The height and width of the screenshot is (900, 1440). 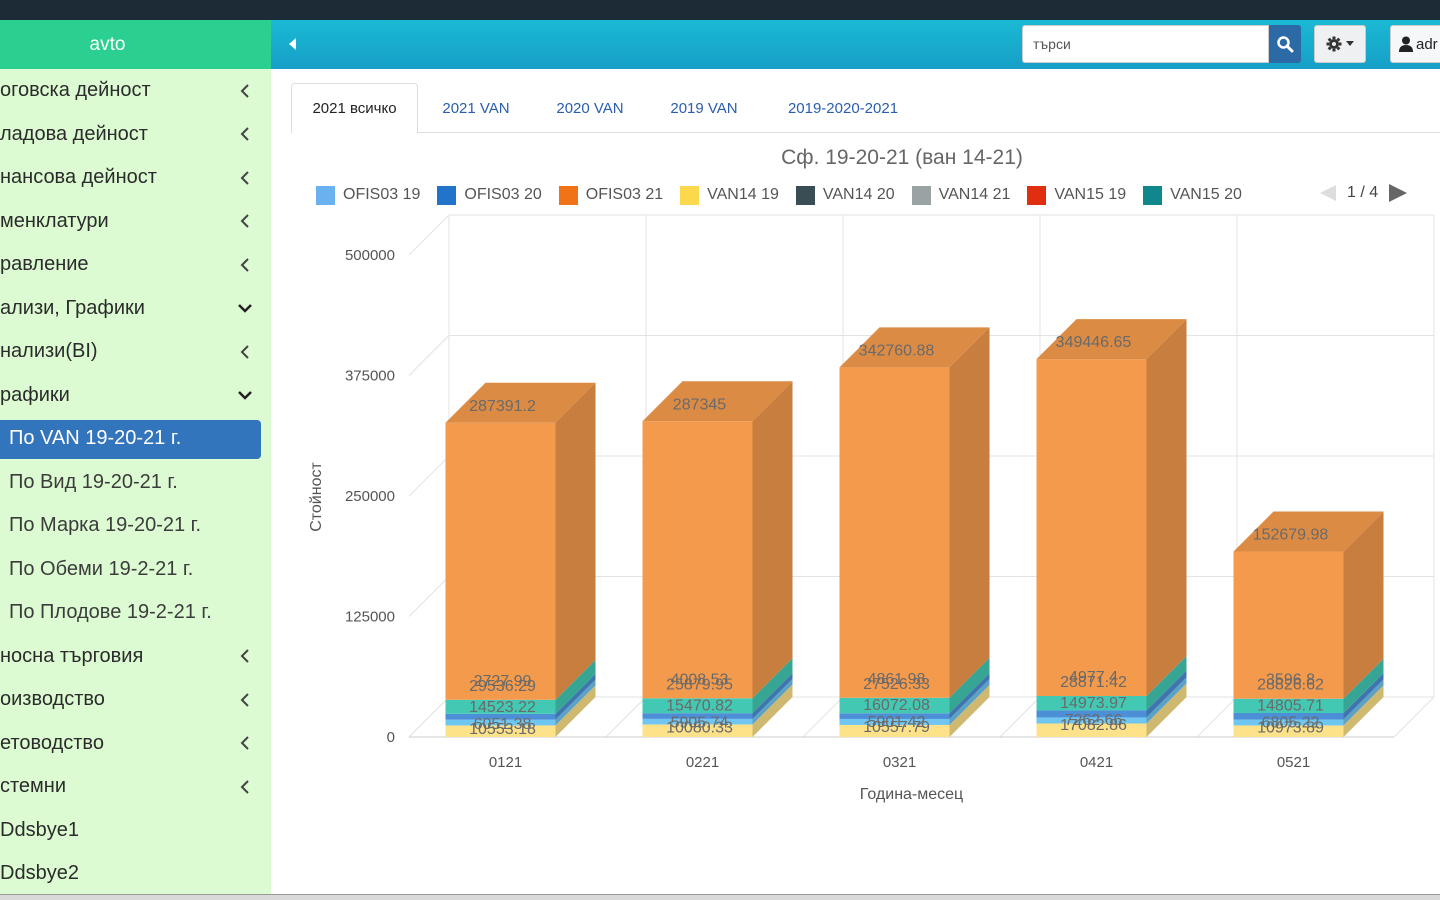 I want to click on legend-item: VAN15 19, so click(x=1077, y=195).